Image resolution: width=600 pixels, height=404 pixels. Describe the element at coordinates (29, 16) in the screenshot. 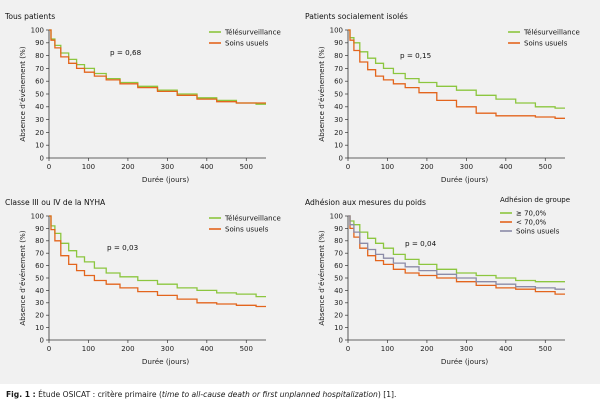

I see `chart-title: Tous patients` at that location.